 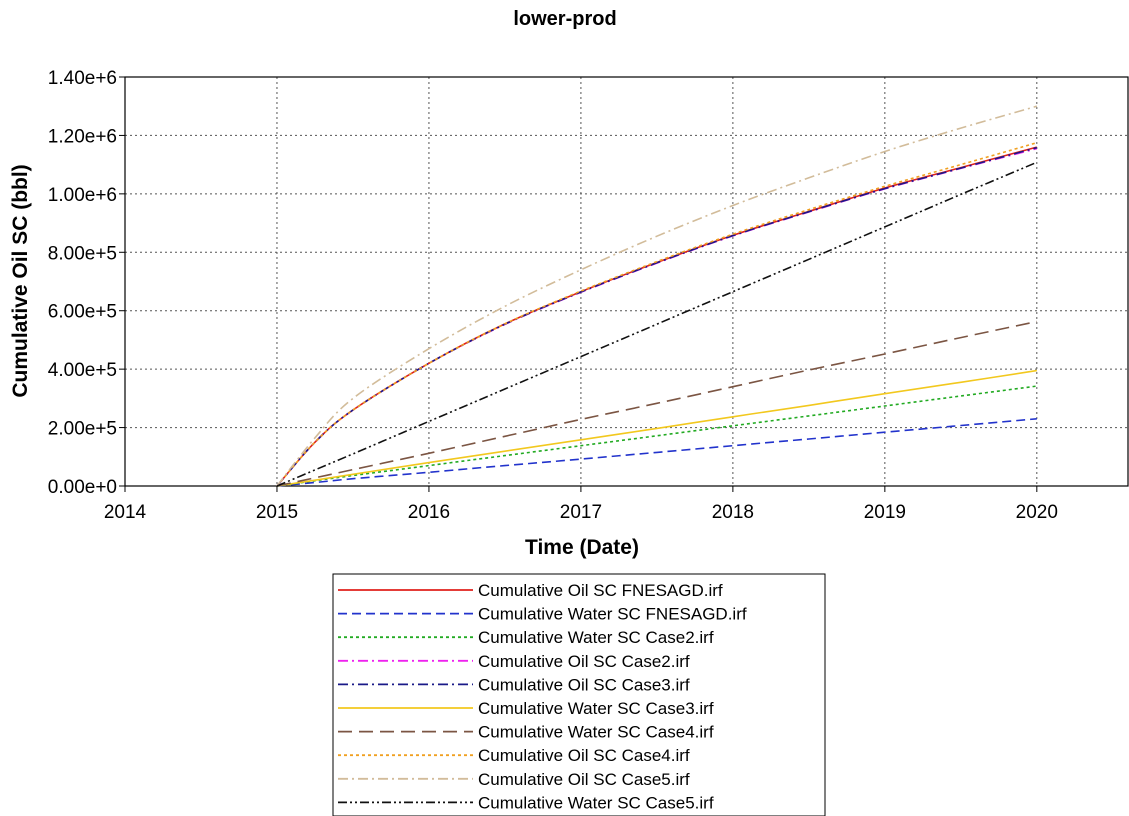 I want to click on legend-label: Cumulative Water SC Case2.irf, so click(x=596, y=637).